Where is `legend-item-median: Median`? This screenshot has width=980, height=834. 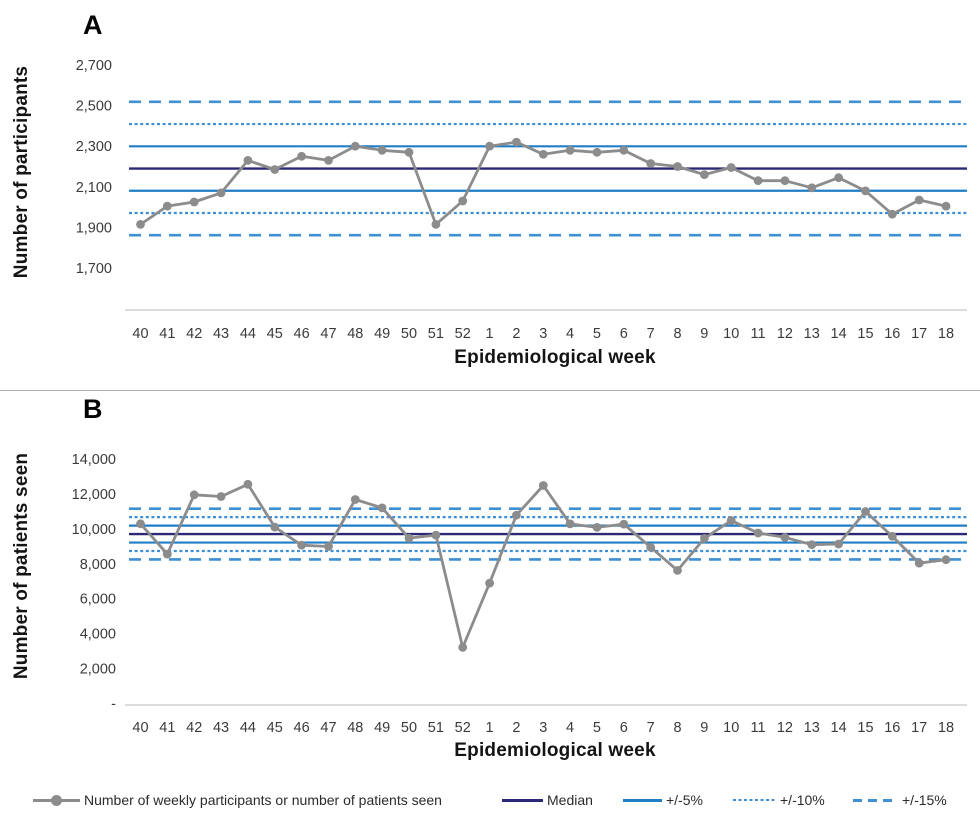
legend-item-median: Median is located at coordinates (547, 800).